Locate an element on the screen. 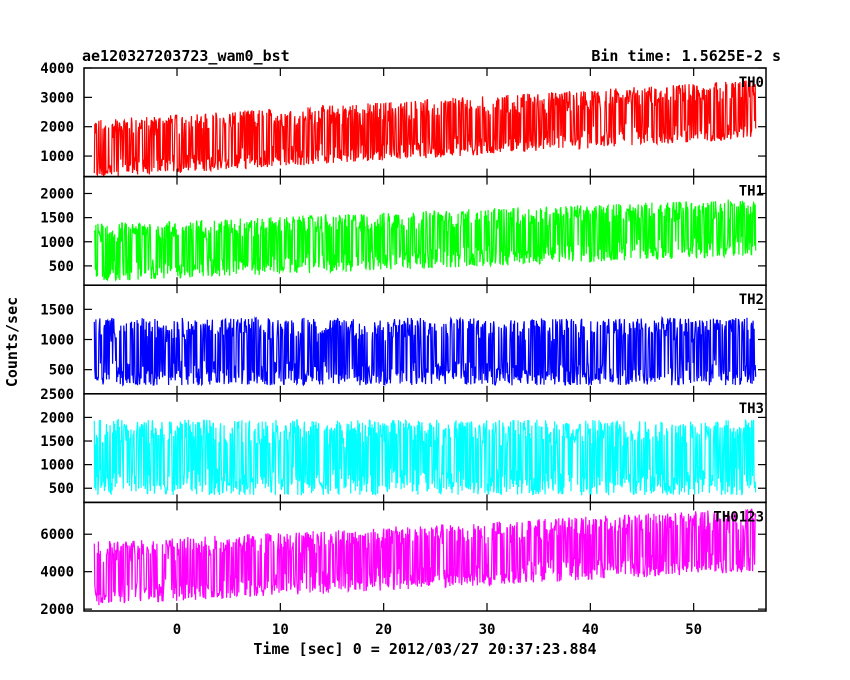  panel-label-th2: TH2 is located at coordinates (751, 300).